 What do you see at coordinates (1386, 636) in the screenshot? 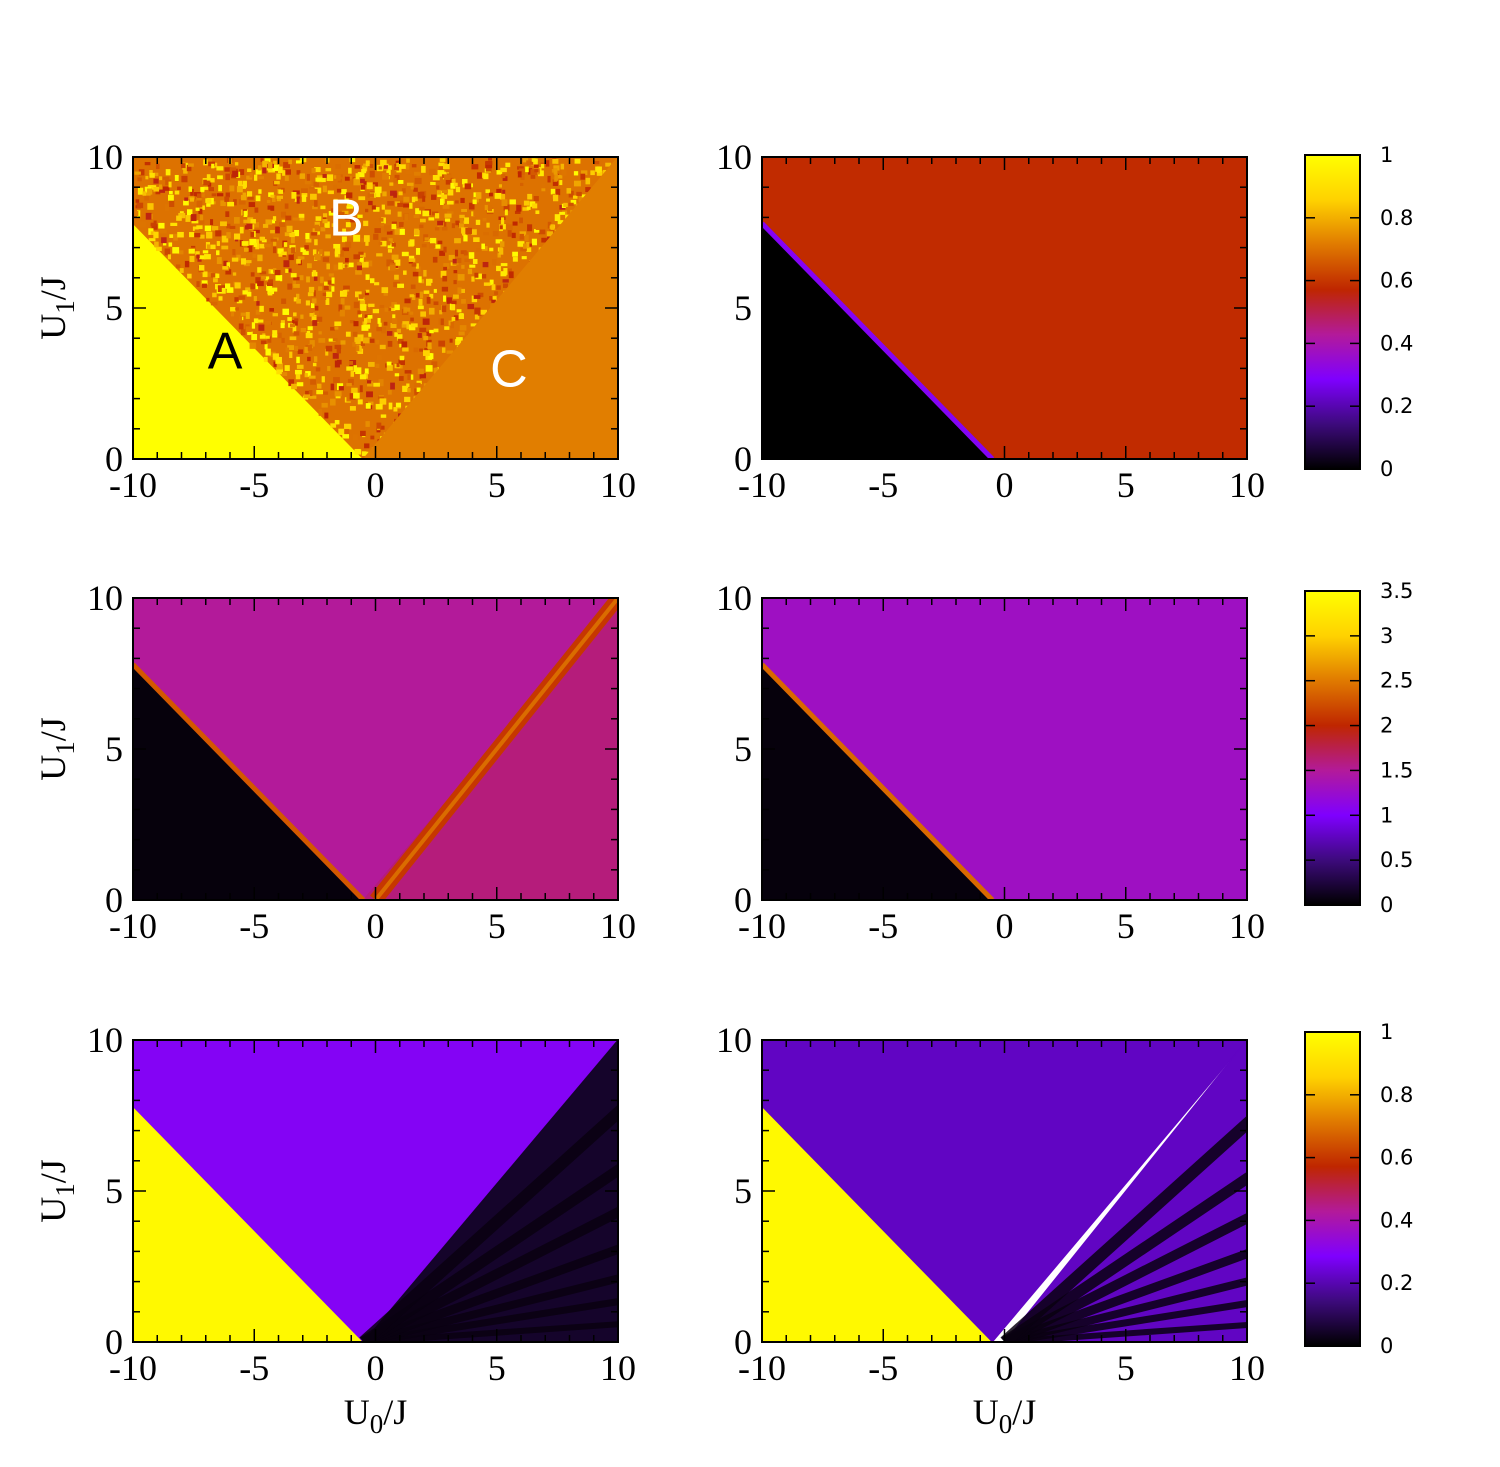
I see `colorbar-tick-label: 3` at bounding box center [1386, 636].